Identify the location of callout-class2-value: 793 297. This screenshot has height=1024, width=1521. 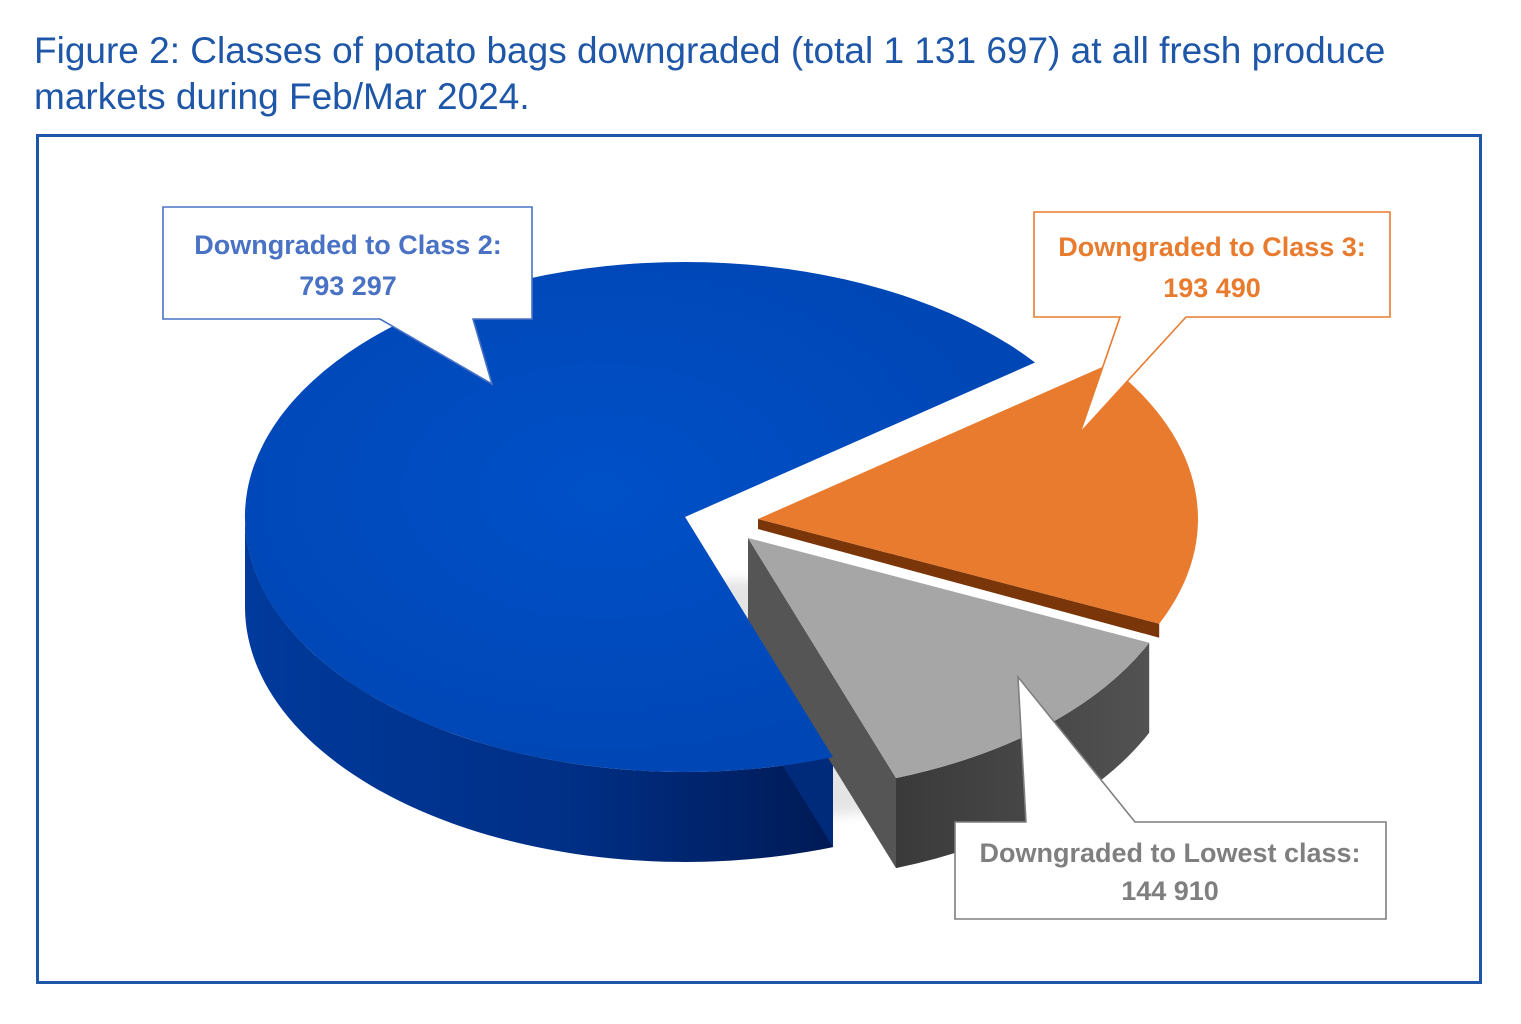
(348, 286).